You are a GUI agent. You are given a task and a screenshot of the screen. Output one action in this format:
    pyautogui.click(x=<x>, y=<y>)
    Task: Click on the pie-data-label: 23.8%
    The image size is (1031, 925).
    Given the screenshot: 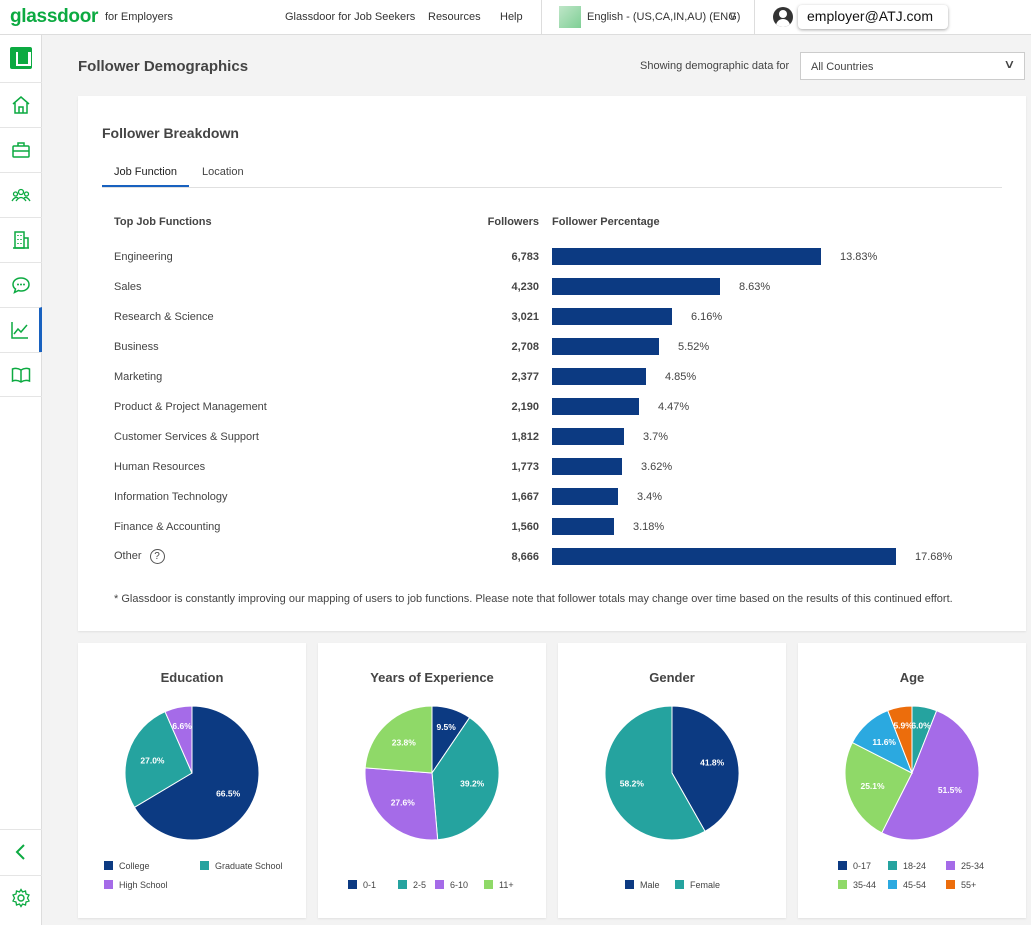 What is the action you would take?
    pyautogui.click(x=404, y=743)
    